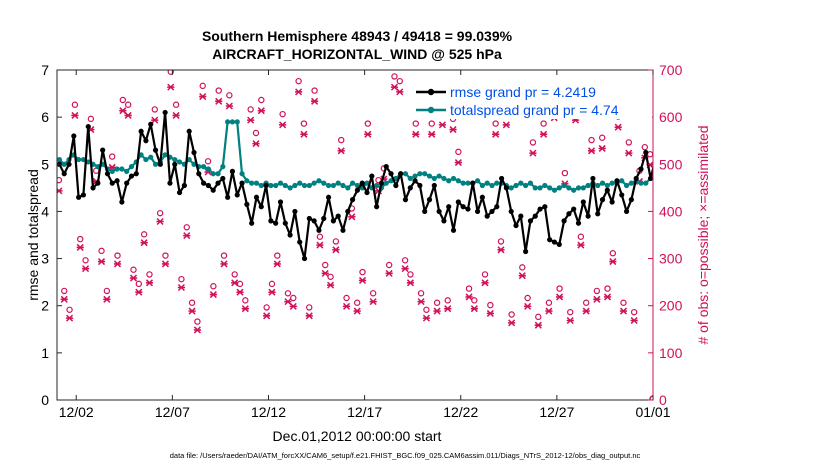 This screenshot has height=470, width=830. Describe the element at coordinates (460, 412) in the screenshot. I see `x-tick-label: 12/22` at that location.